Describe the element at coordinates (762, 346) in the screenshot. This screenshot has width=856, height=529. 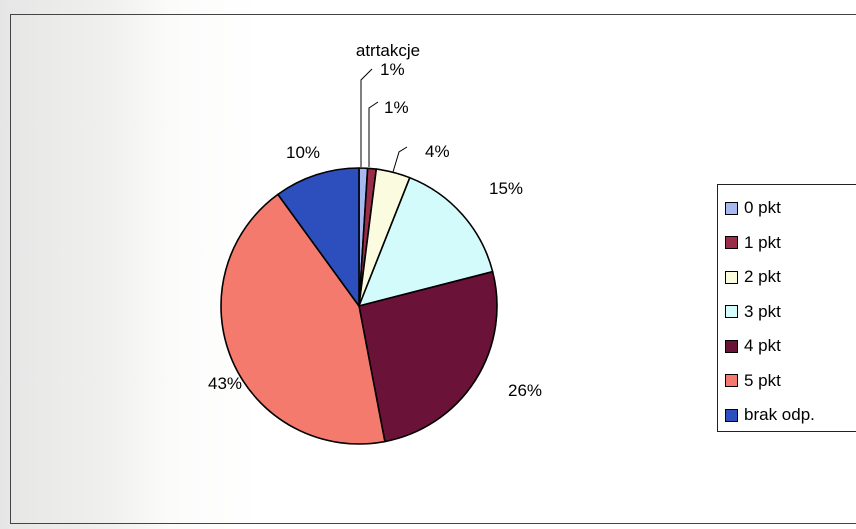
I see `legend-label: 4 pkt` at that location.